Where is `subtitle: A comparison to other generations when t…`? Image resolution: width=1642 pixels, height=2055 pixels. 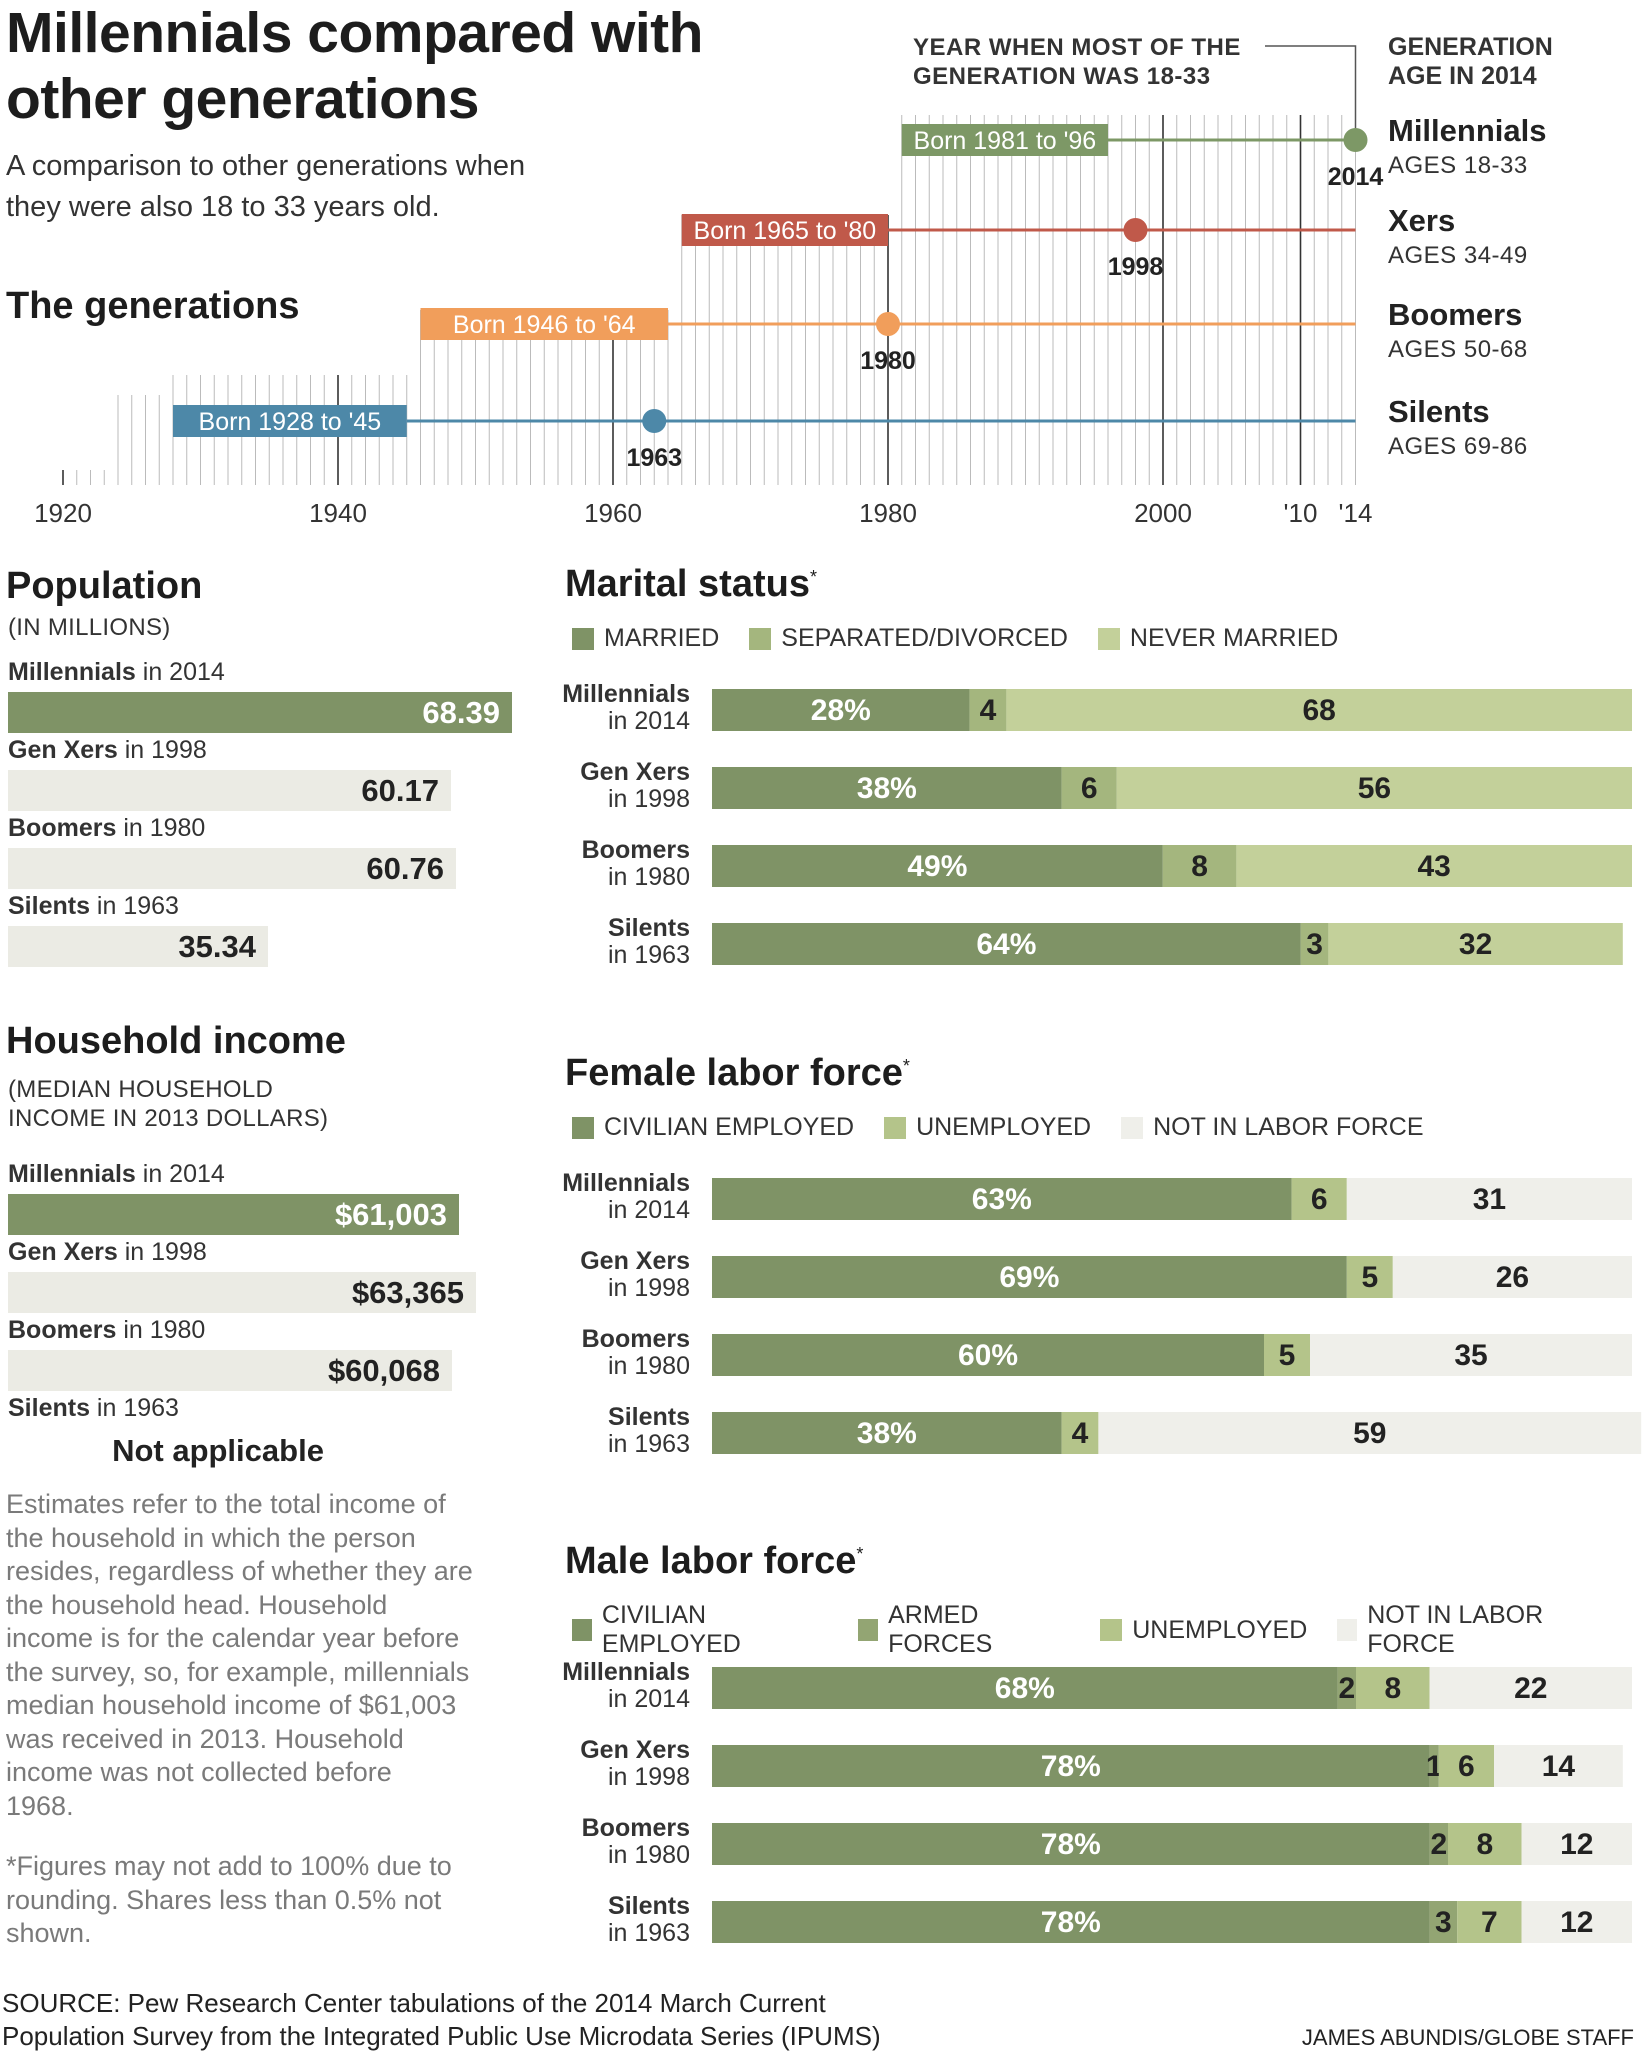 subtitle: A comparison to other generations when t… is located at coordinates (326, 187).